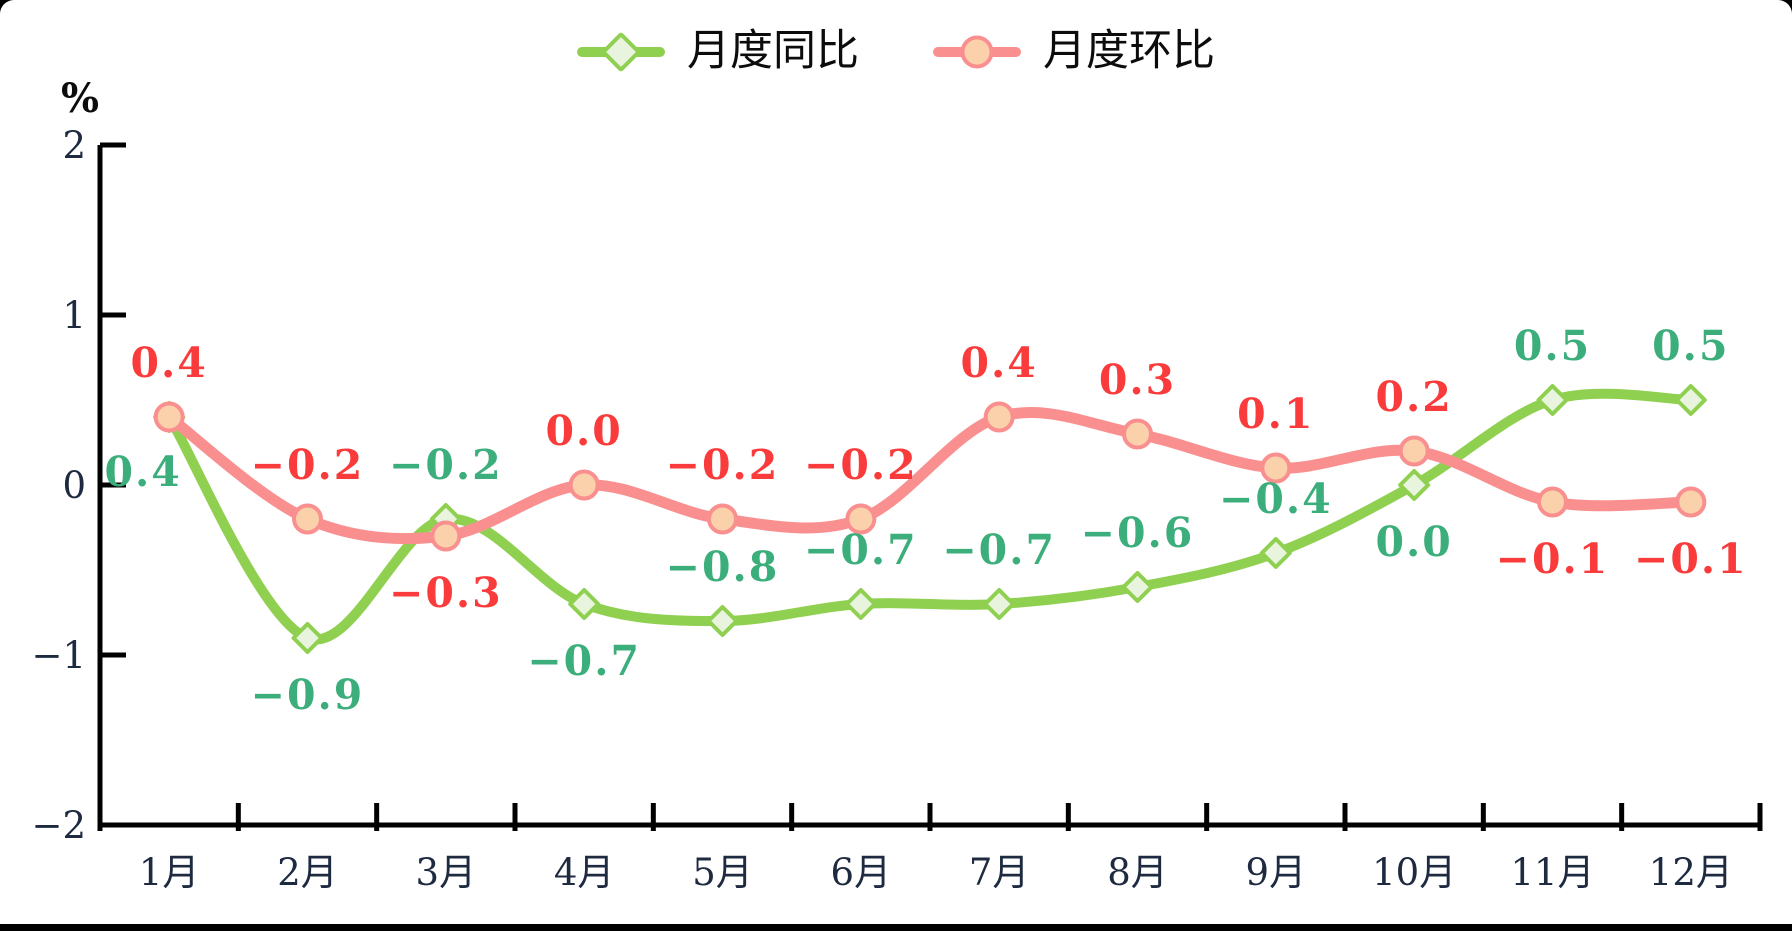  Describe the element at coordinates (723, 567) in the screenshot. I see `data-label-yoy: −0.8` at that location.